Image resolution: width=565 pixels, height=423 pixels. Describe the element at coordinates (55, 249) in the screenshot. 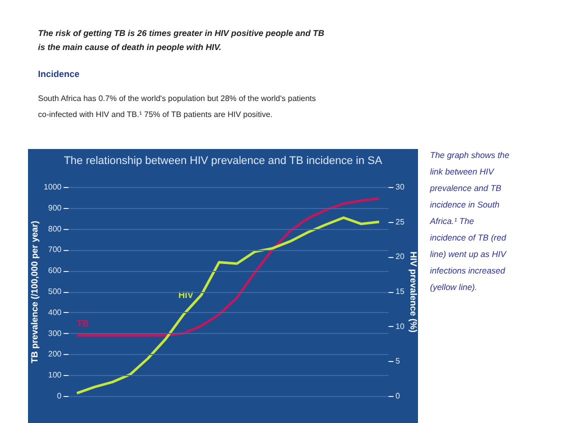

I see `y-tick-label: 700` at that location.